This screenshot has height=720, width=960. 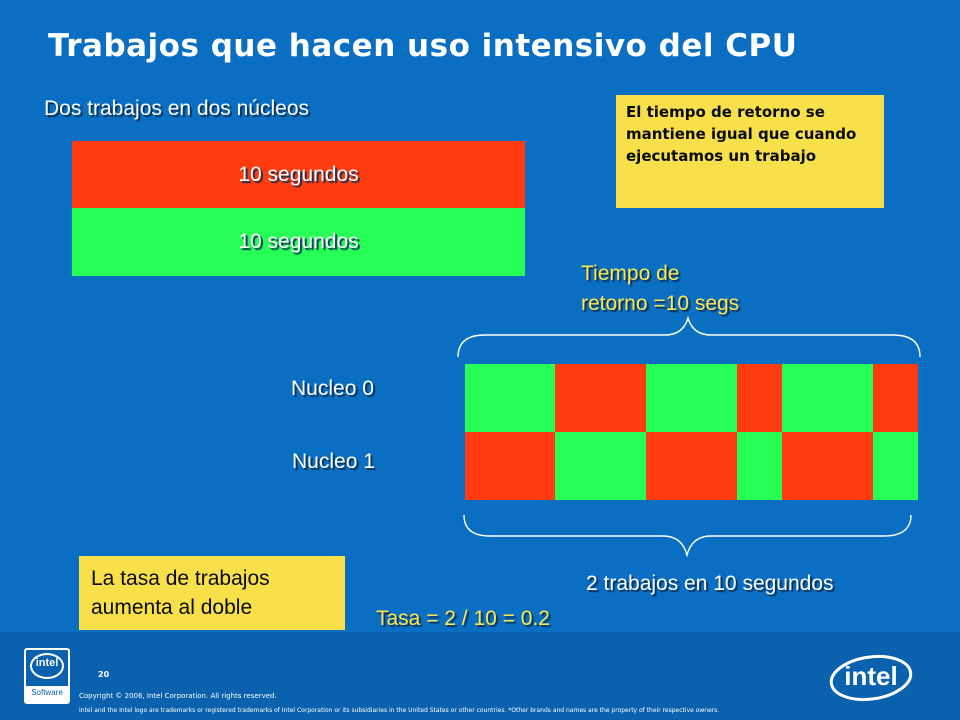 I want to click on intel-logo-large: intel, so click(x=871, y=676).